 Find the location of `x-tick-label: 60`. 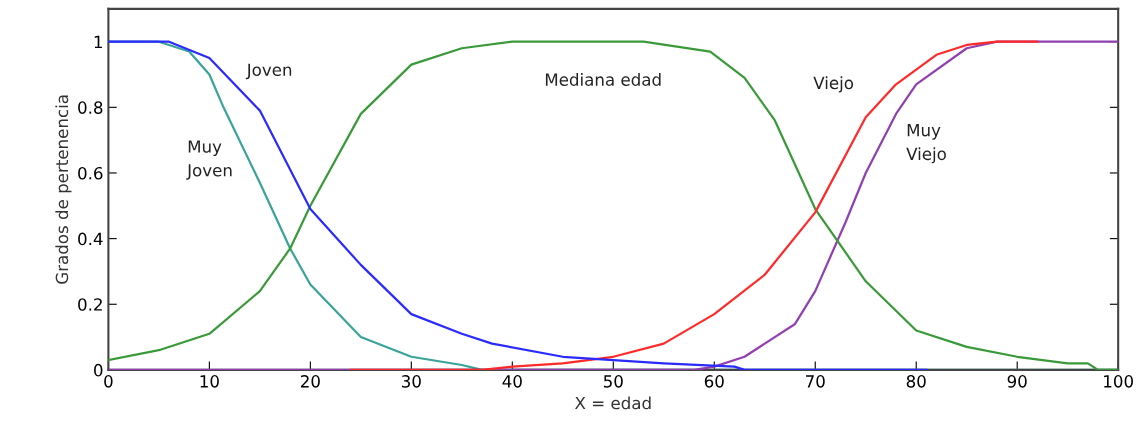

x-tick-label: 60 is located at coordinates (714, 381).